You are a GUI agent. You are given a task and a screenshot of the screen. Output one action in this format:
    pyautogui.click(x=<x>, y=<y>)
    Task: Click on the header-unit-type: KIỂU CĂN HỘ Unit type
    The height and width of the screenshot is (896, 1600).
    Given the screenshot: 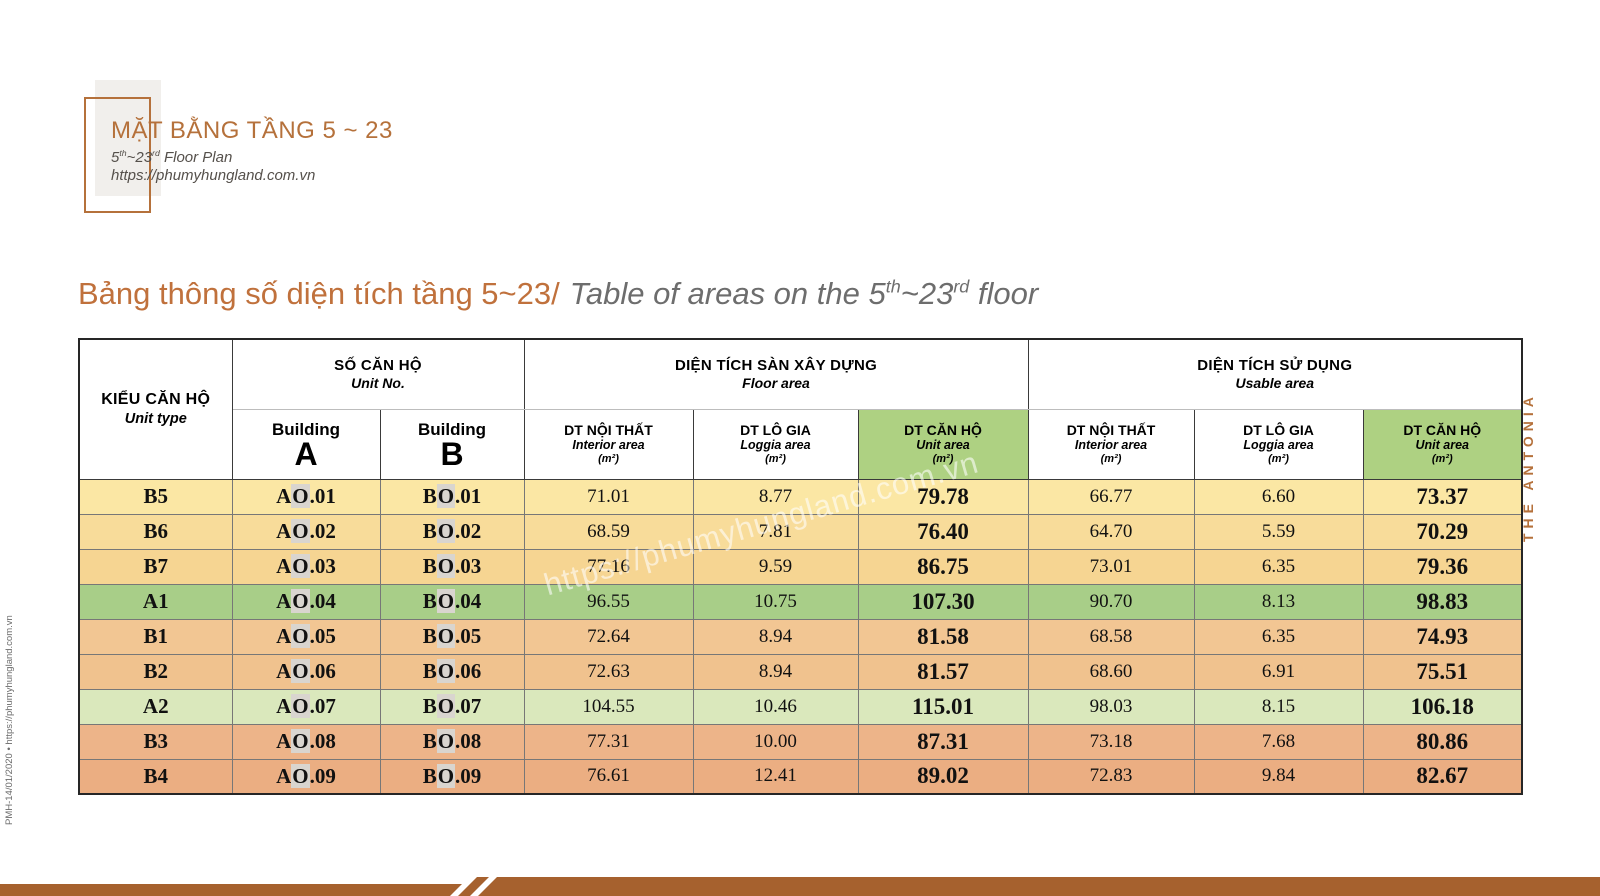 What is the action you would take?
    pyautogui.click(x=155, y=409)
    